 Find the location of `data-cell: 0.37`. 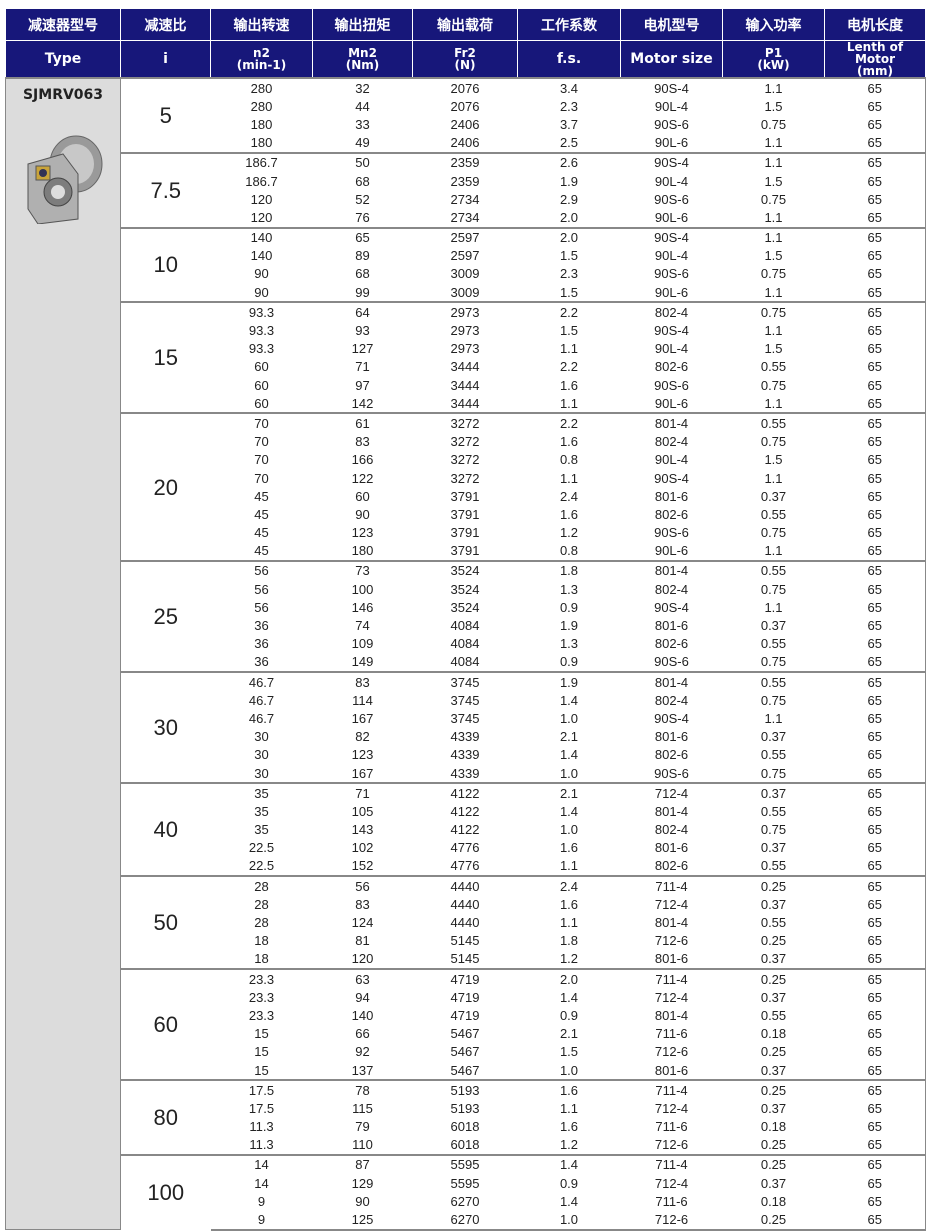

data-cell: 0.37 is located at coordinates (773, 959).